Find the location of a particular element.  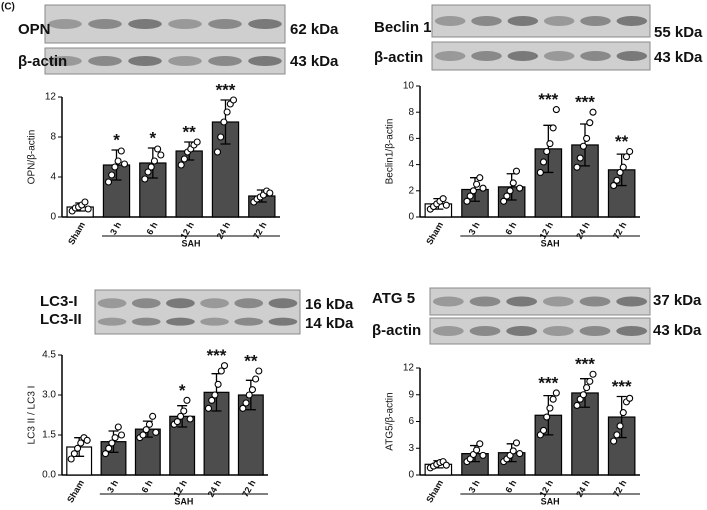

blot-size: 55 kDa is located at coordinates (678, 32).